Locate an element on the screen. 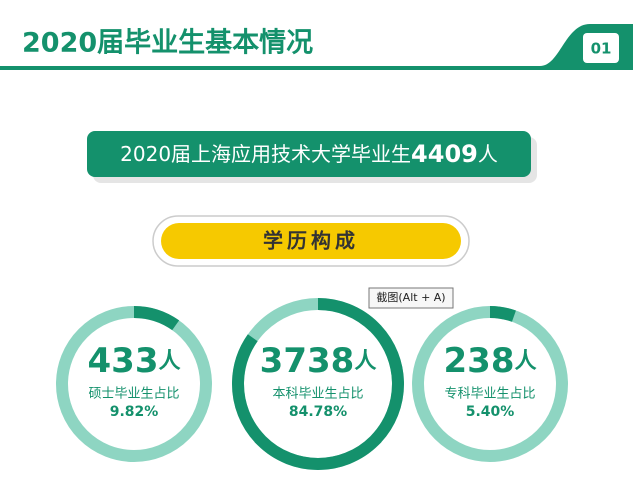 The image size is (633, 486). count-number: 3738 is located at coordinates (307, 361).